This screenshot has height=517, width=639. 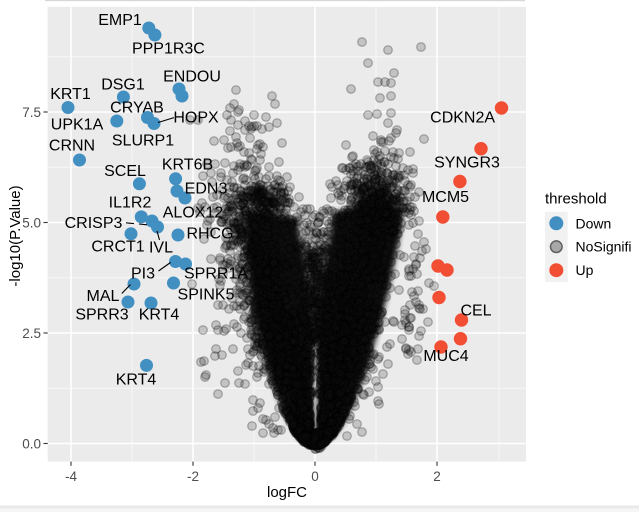 What do you see at coordinates (475, 310) in the screenshot?
I see `svg-text: CEL` at bounding box center [475, 310].